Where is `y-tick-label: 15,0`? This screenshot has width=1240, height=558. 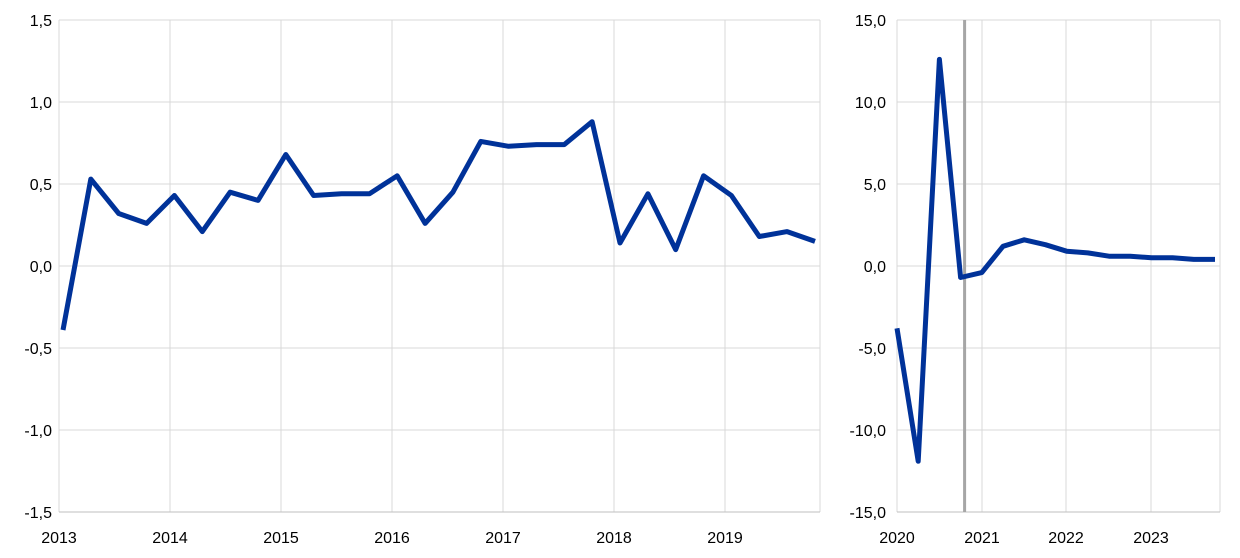
y-tick-label: 15,0 is located at coordinates (870, 21).